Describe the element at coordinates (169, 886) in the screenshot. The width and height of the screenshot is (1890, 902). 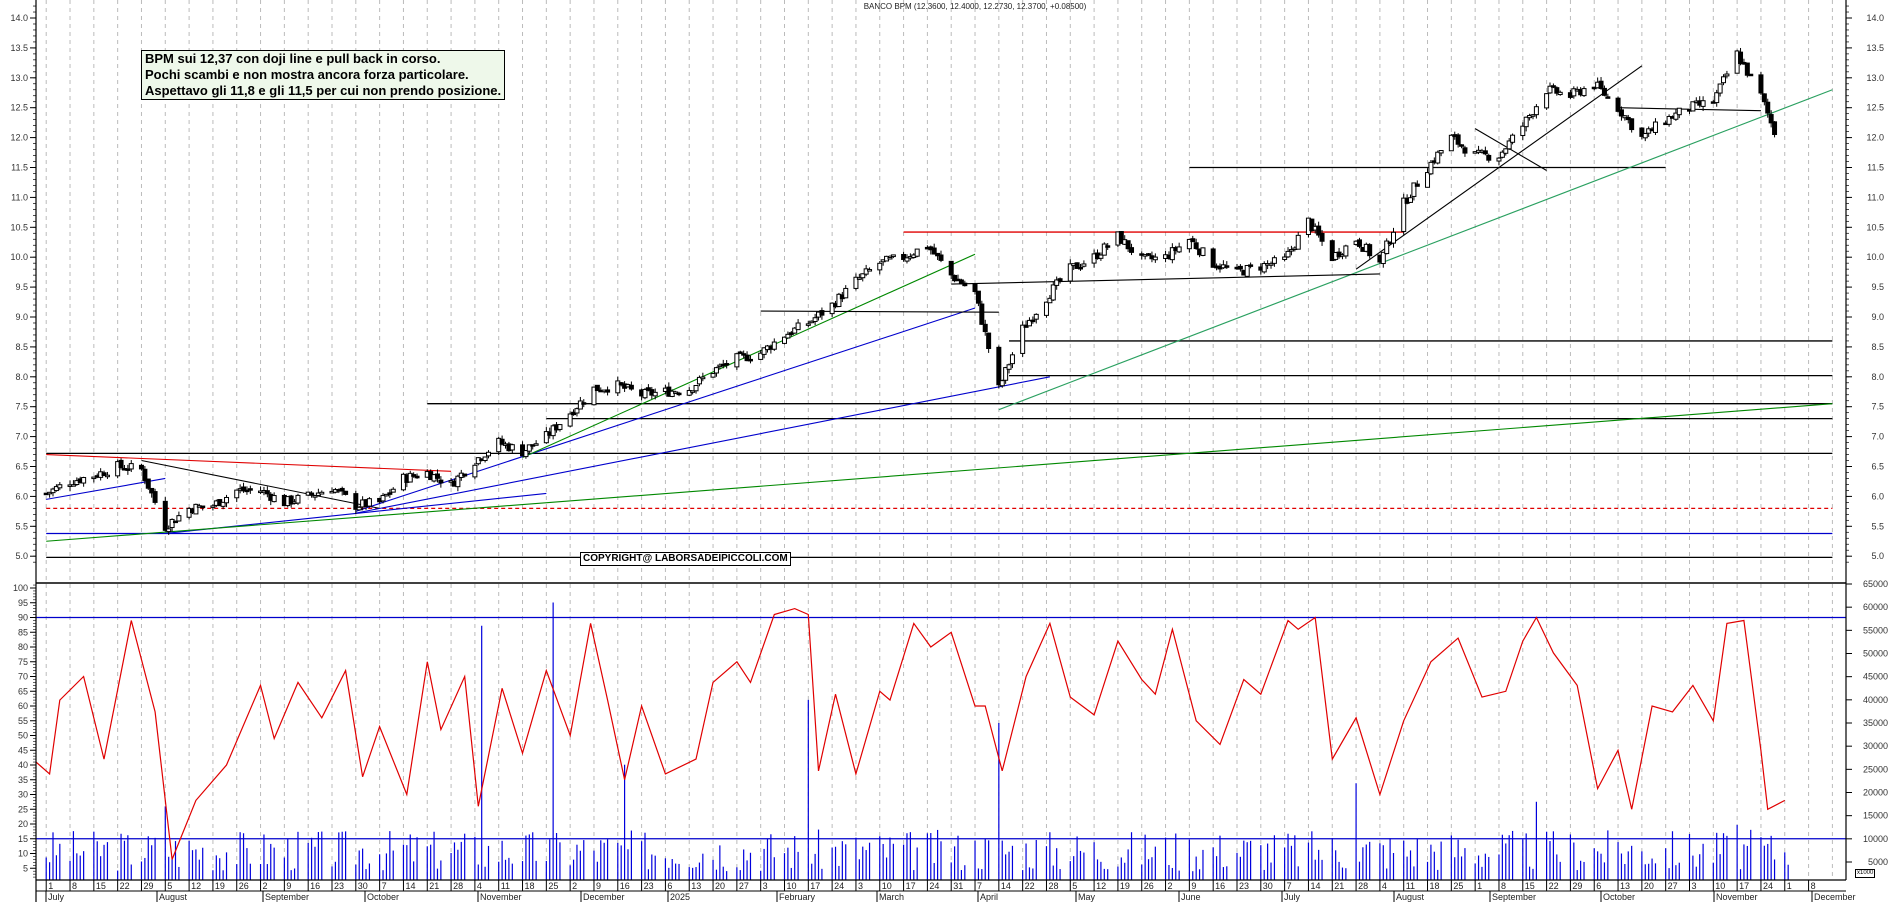
I see `x-tick-label: 5` at that location.